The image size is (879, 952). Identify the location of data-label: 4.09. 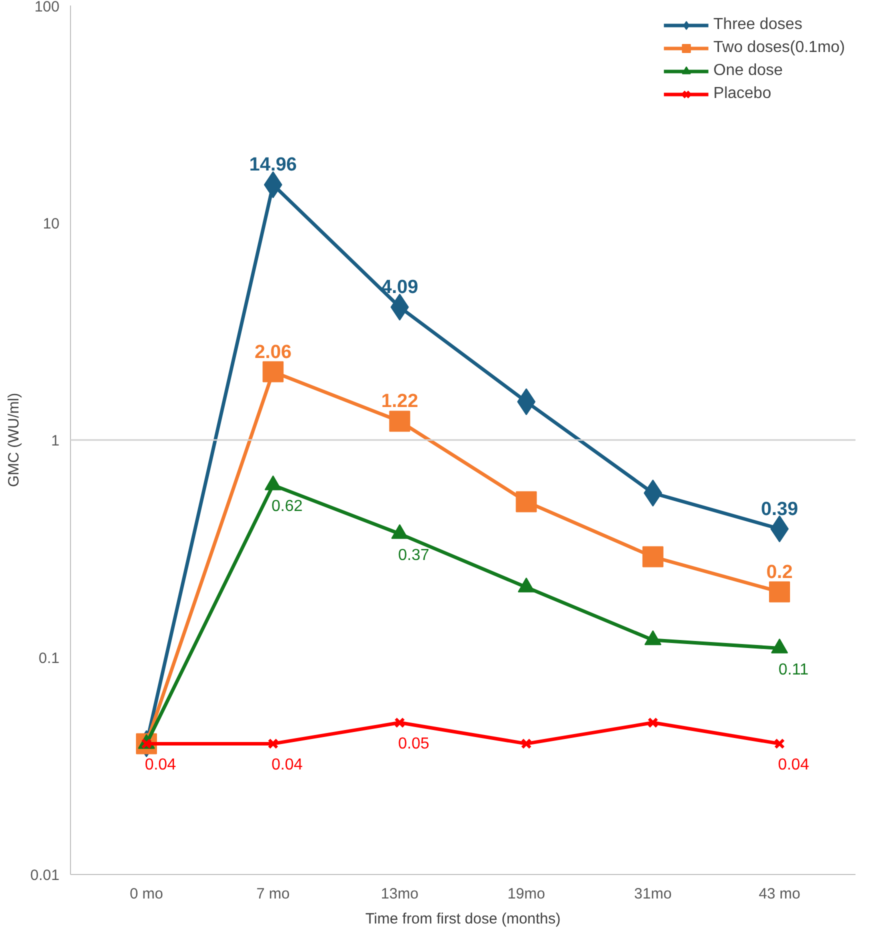
(399, 287).